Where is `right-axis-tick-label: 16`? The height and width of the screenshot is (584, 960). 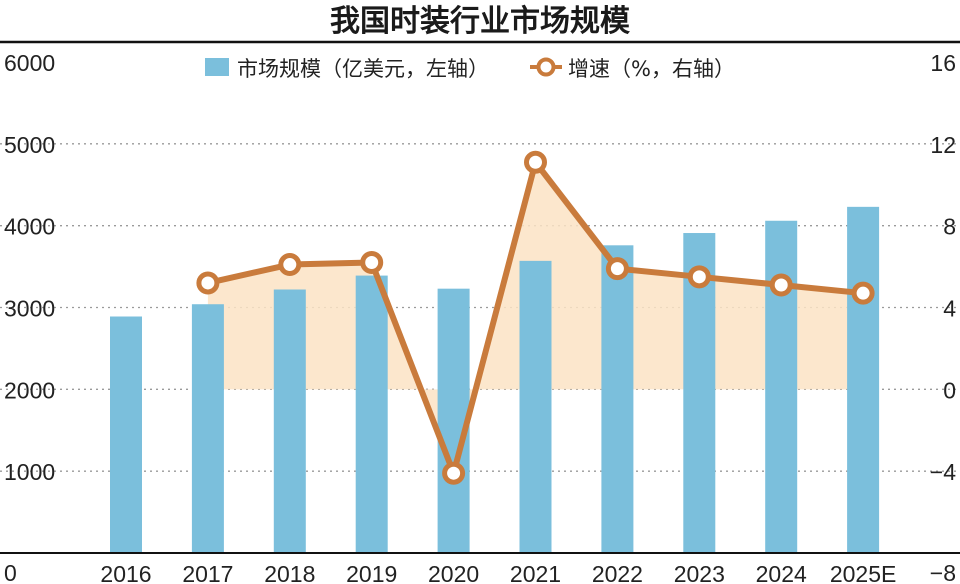
right-axis-tick-label: 16 is located at coordinates (943, 63).